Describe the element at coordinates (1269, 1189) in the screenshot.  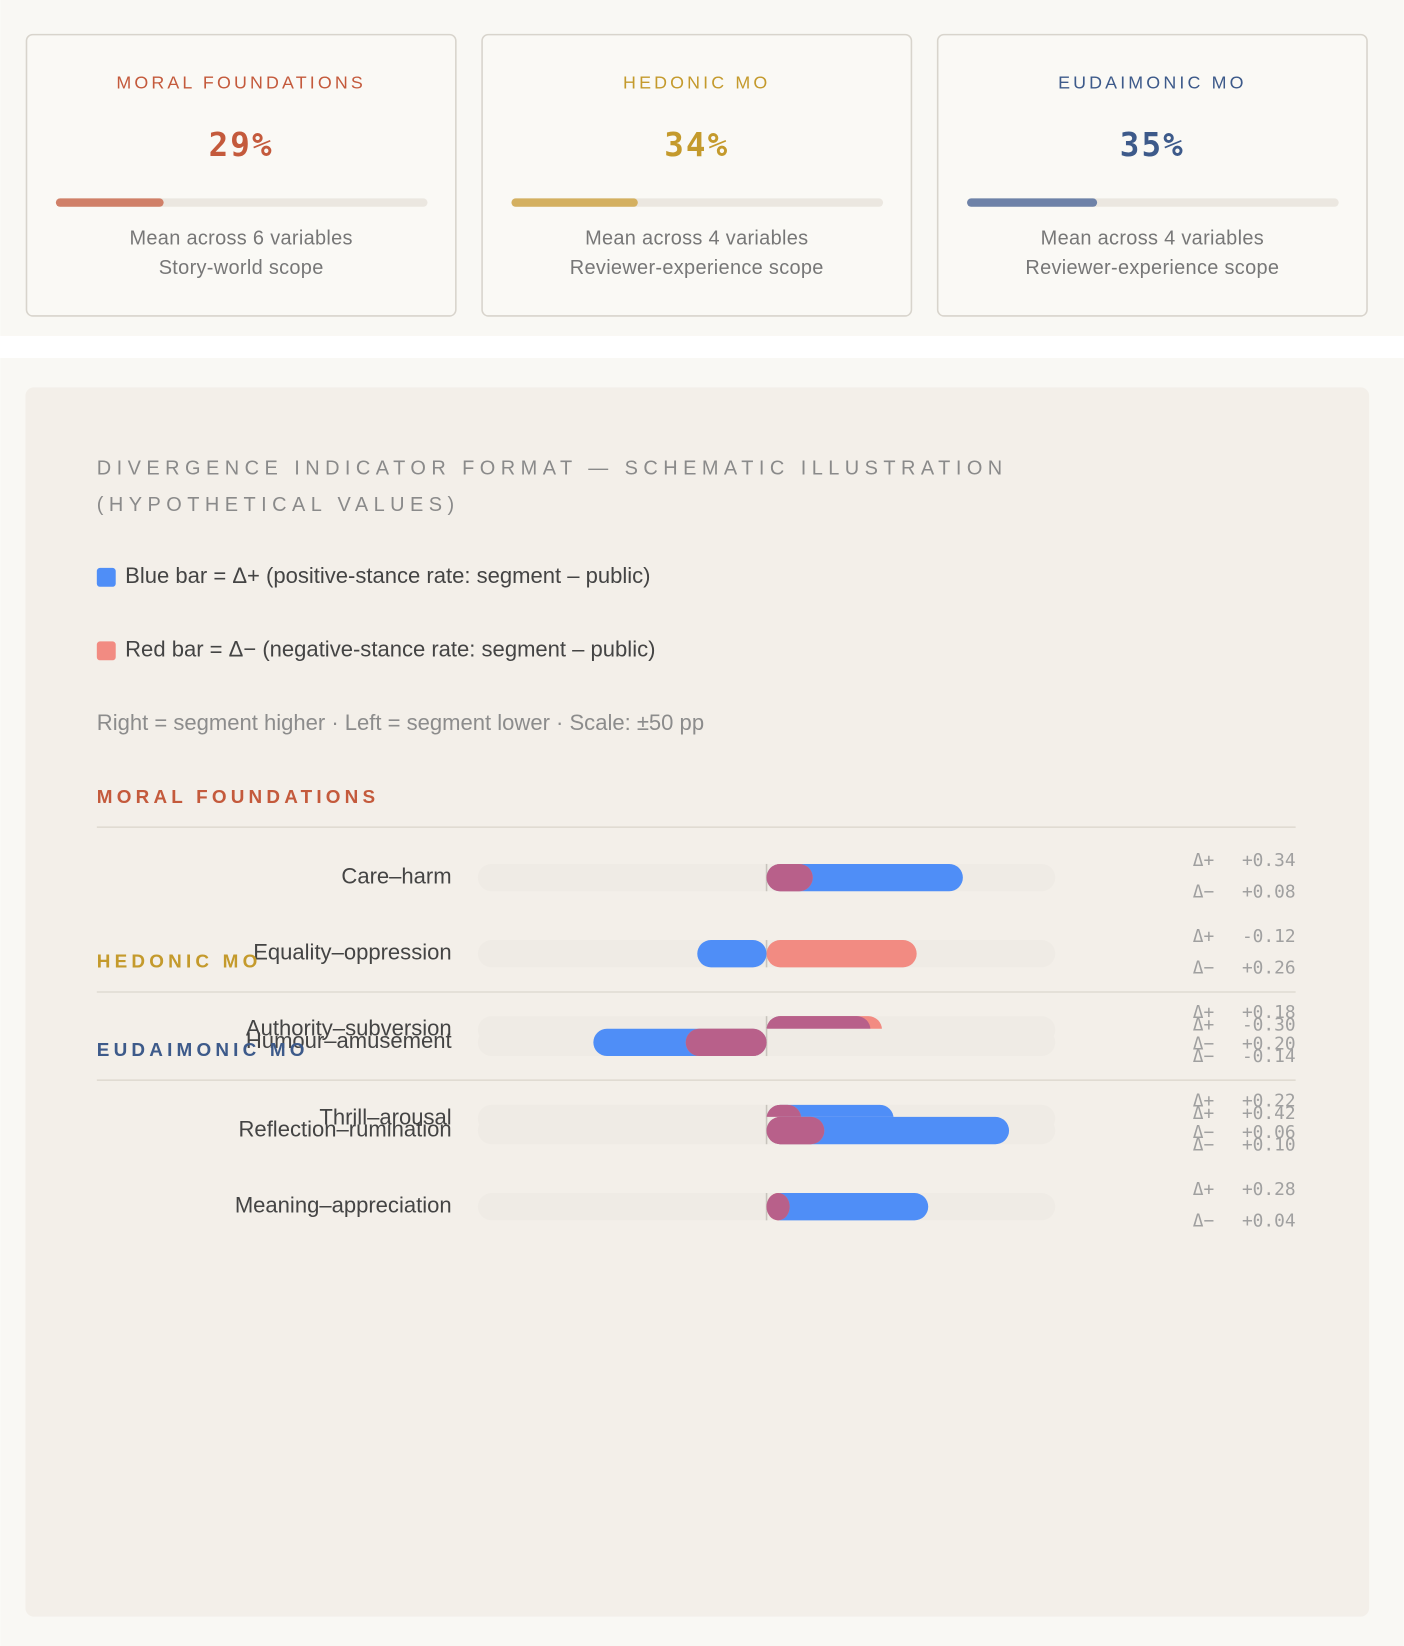
I see `delta-value: +0.28` at that location.